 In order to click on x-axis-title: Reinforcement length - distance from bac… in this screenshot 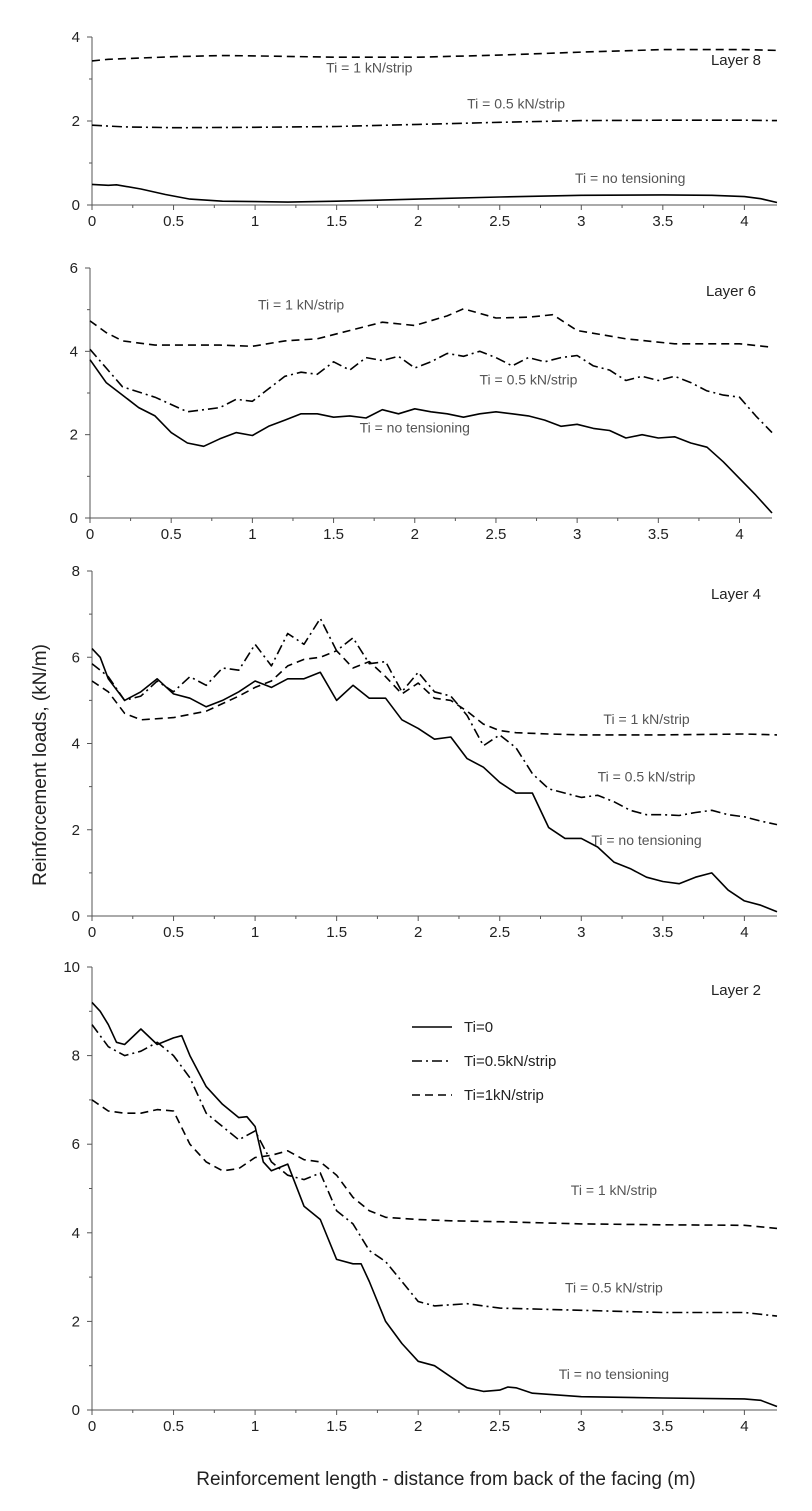, I will do `click(446, 1479)`.